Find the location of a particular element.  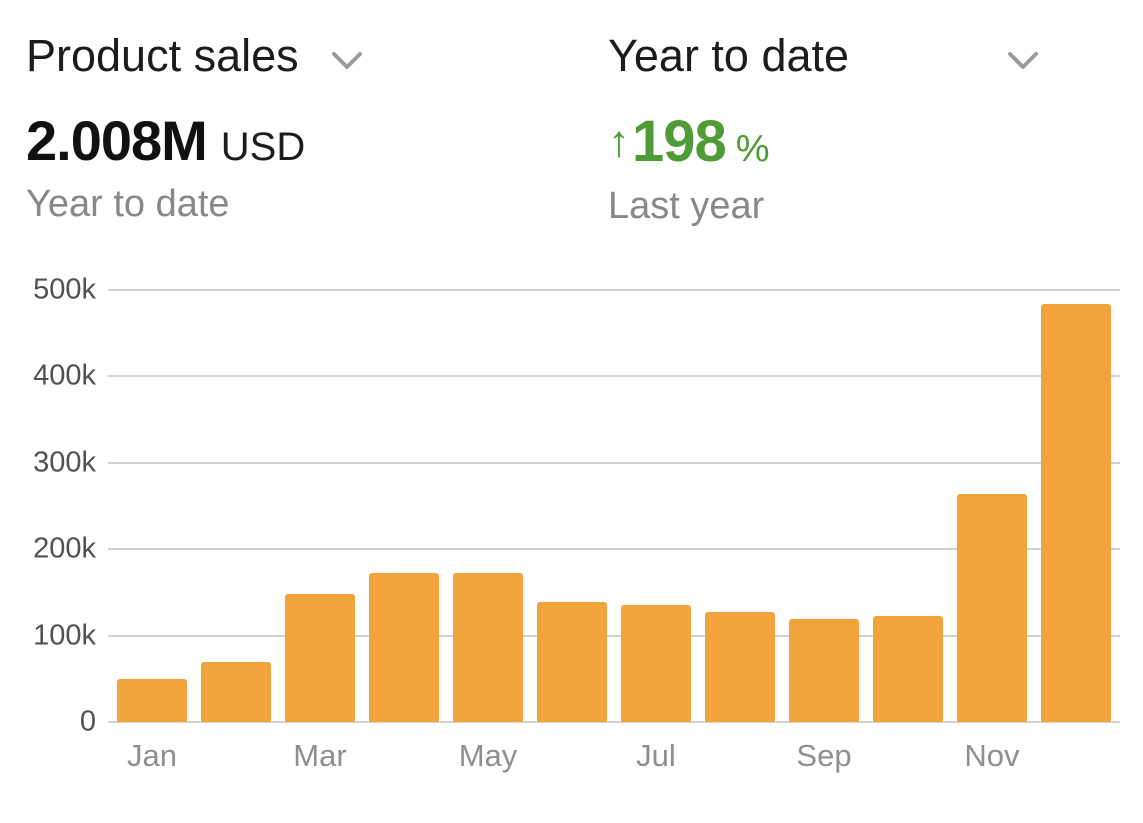

y-tick-label: 0 is located at coordinates (87, 721).